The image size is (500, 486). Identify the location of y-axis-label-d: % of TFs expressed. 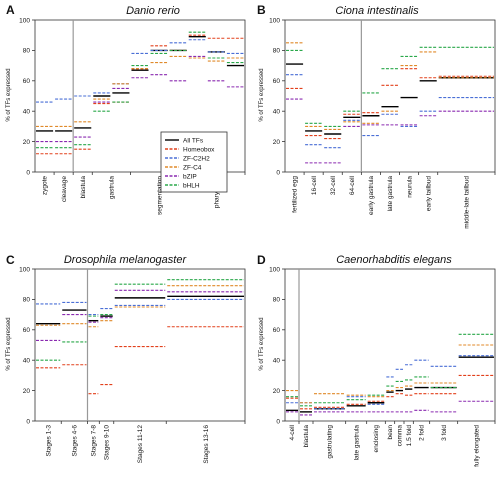
(262, 343).